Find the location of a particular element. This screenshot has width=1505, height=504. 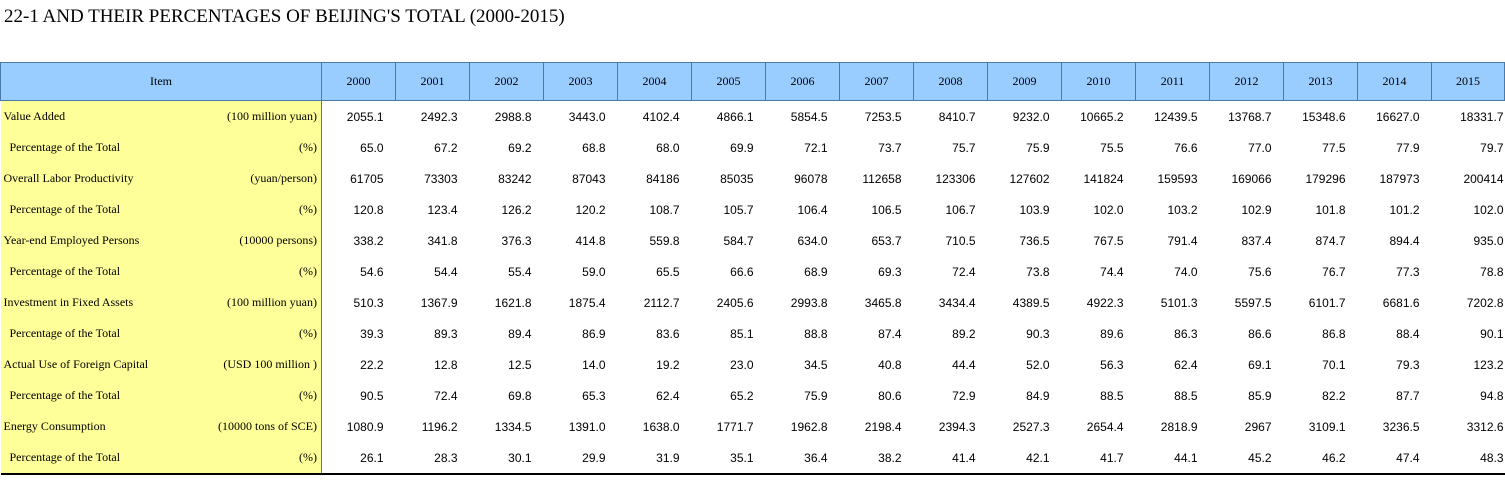

table-cell: 2818.9 is located at coordinates (1179, 426).